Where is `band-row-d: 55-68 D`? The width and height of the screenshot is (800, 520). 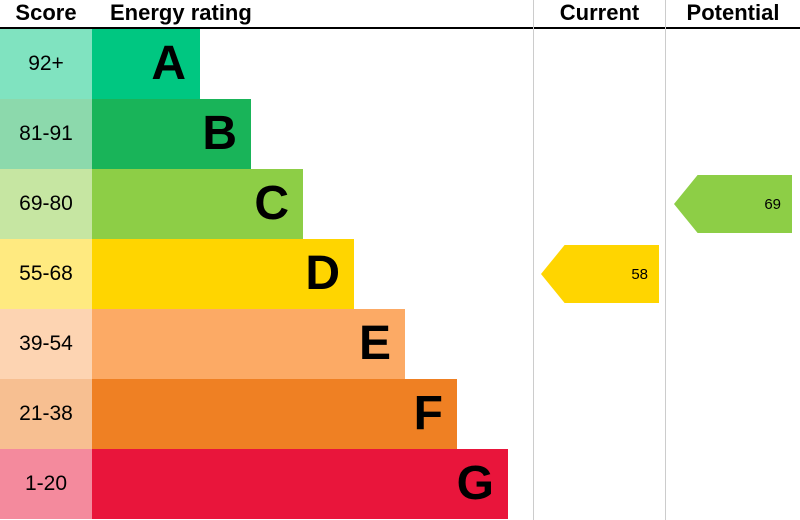
band-row-d: 55-68 D is located at coordinates (266, 274).